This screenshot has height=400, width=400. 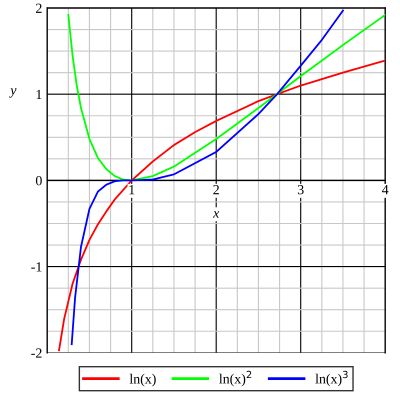 I want to click on legend-label: ln(x), so click(x=143, y=380).